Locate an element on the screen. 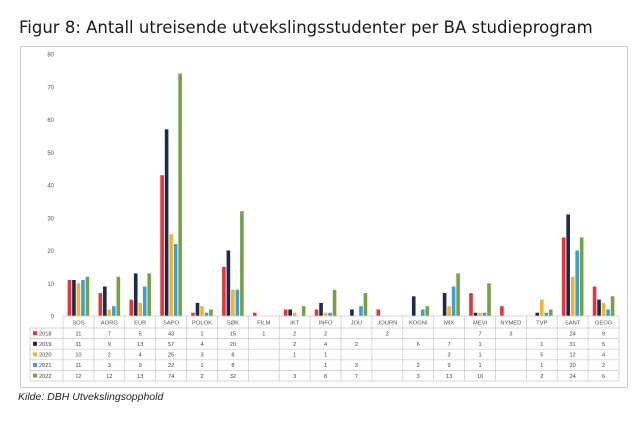 The image size is (640, 425). data-table-value: 24 is located at coordinates (573, 334).